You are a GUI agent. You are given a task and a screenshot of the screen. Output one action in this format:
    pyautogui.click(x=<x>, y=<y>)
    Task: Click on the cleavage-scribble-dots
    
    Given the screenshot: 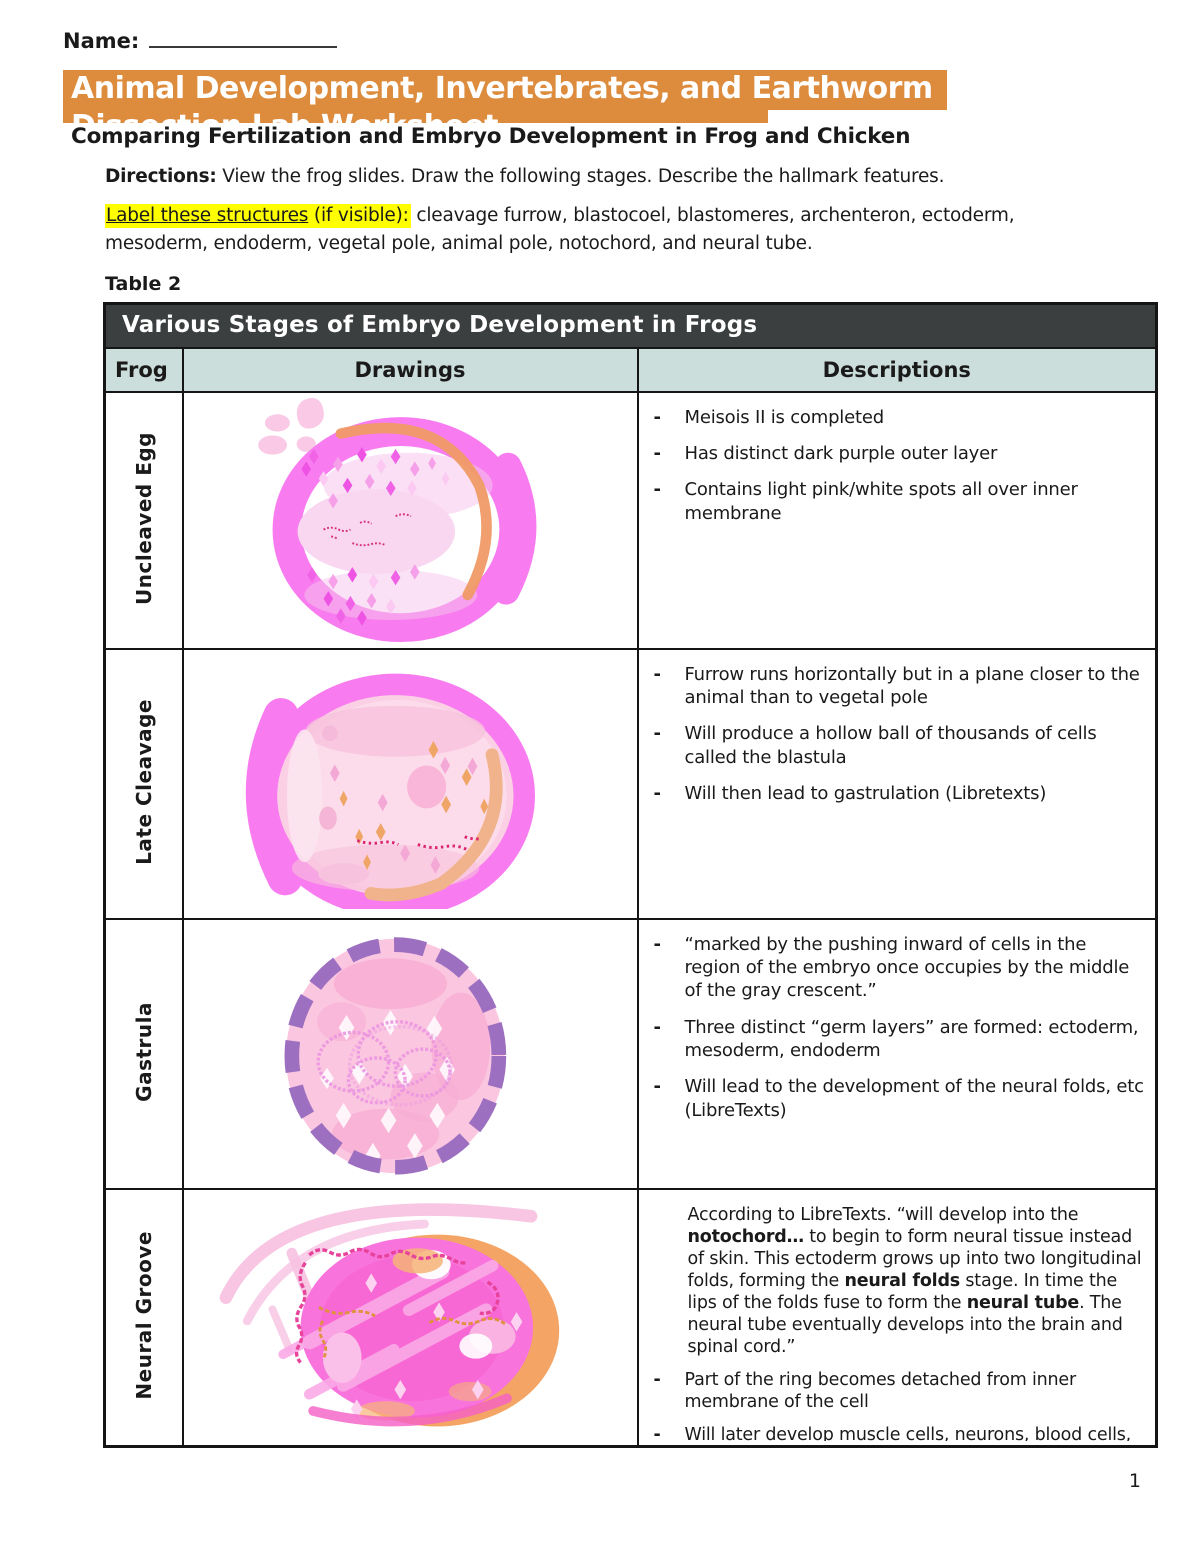 What is the action you would take?
    pyautogui.click(x=418, y=842)
    